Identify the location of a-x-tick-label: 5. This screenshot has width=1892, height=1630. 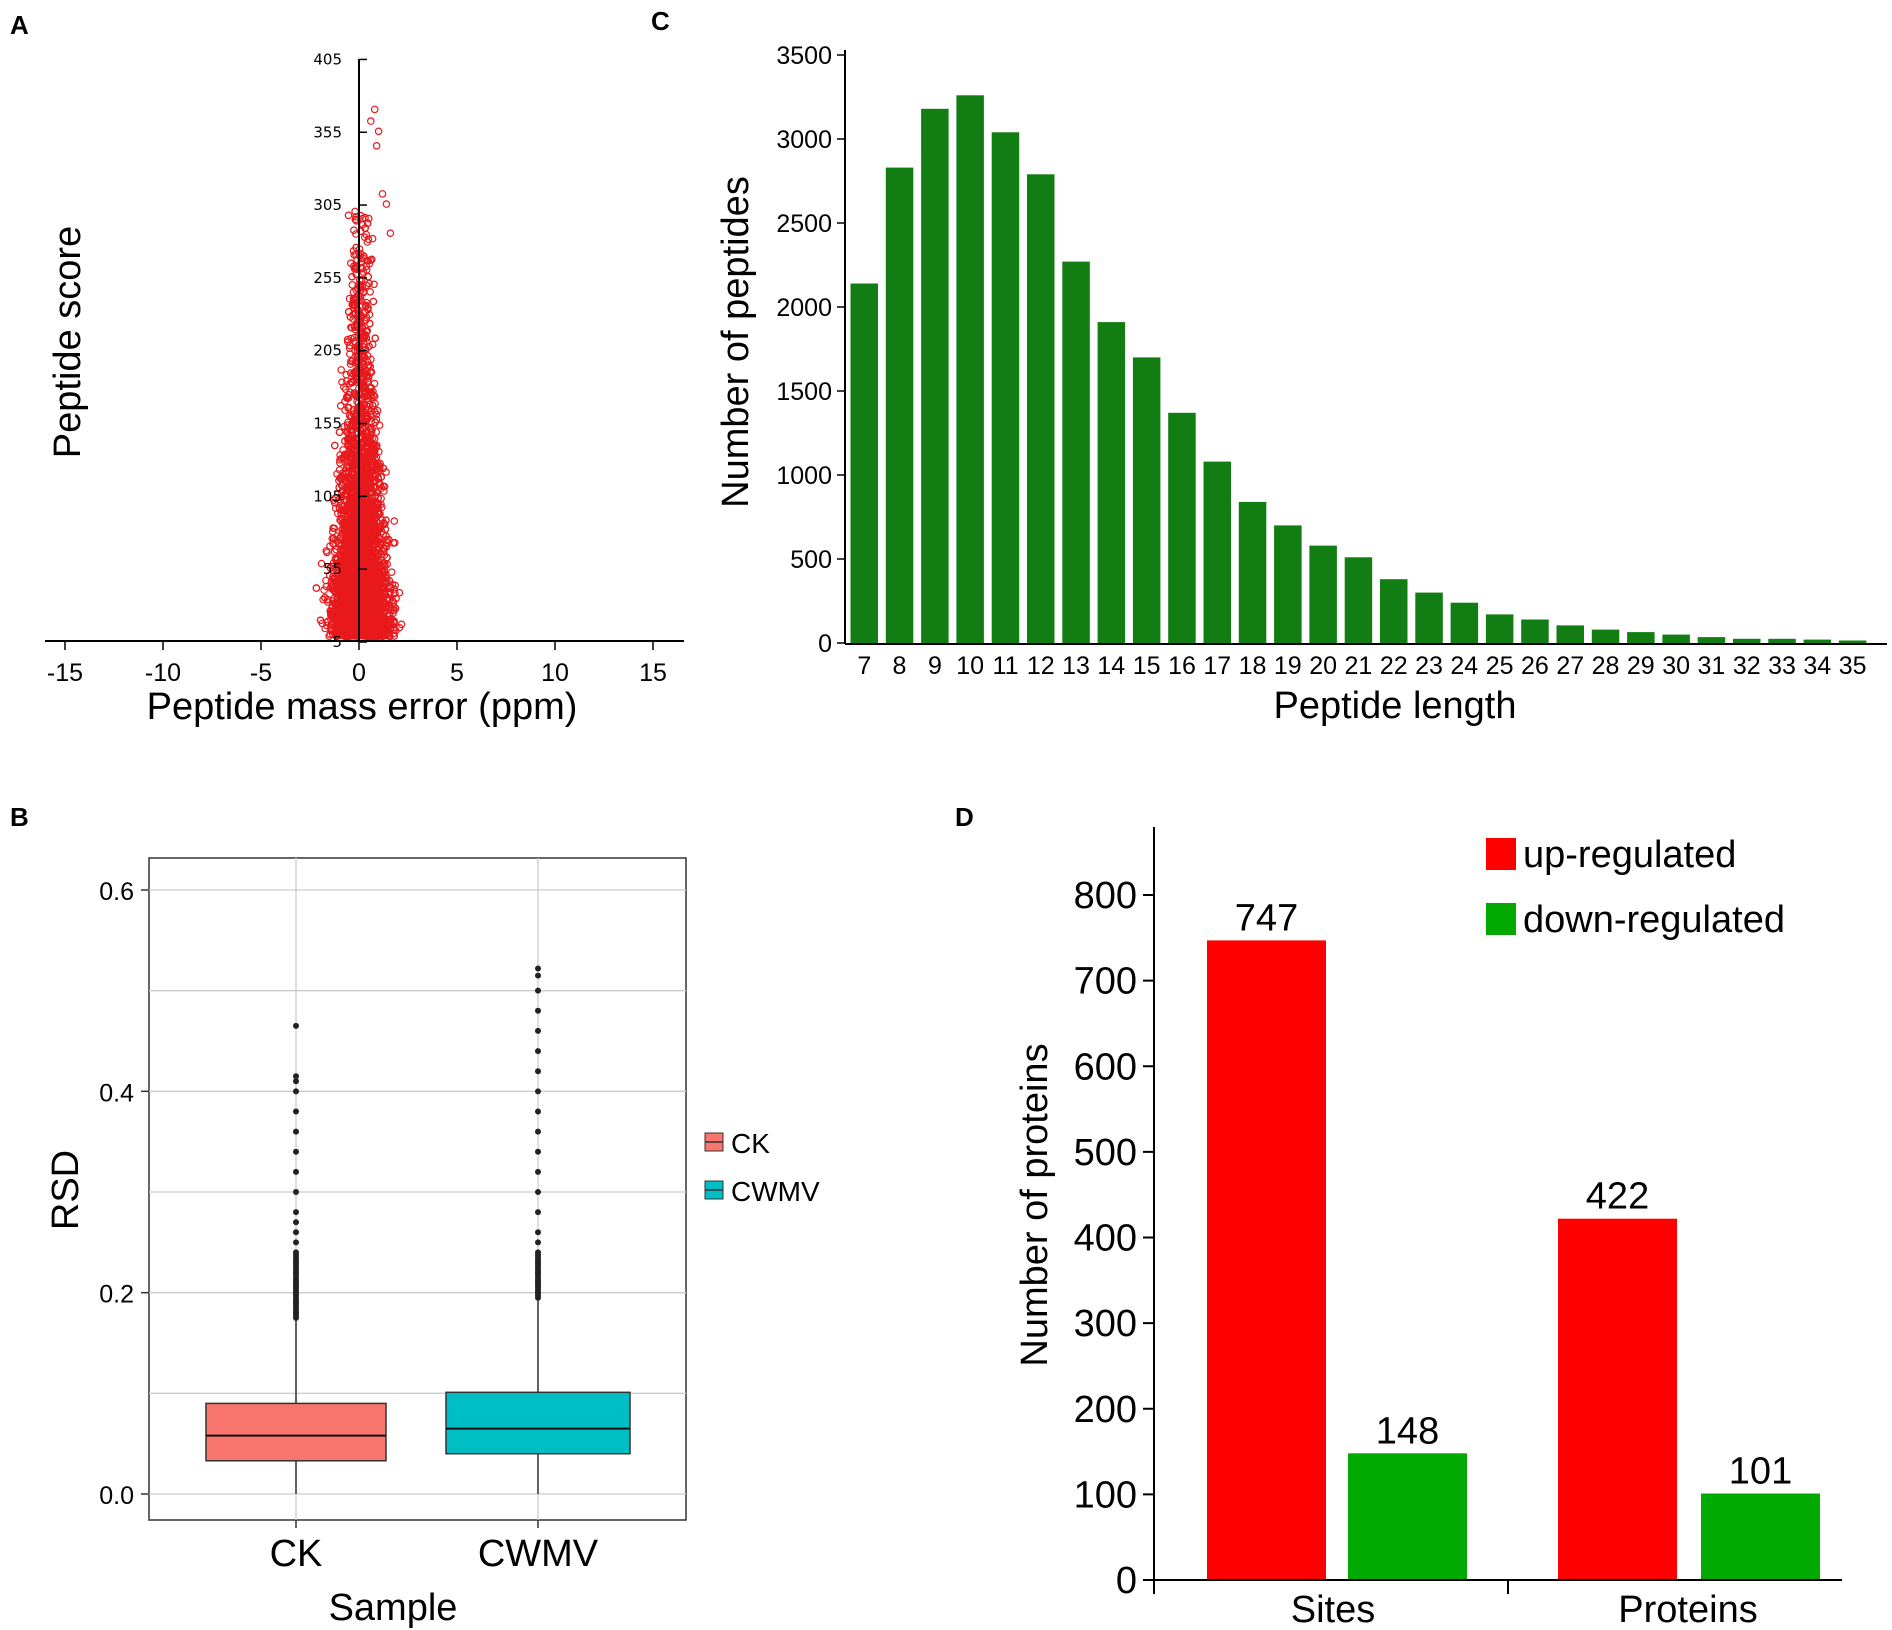
(457, 673).